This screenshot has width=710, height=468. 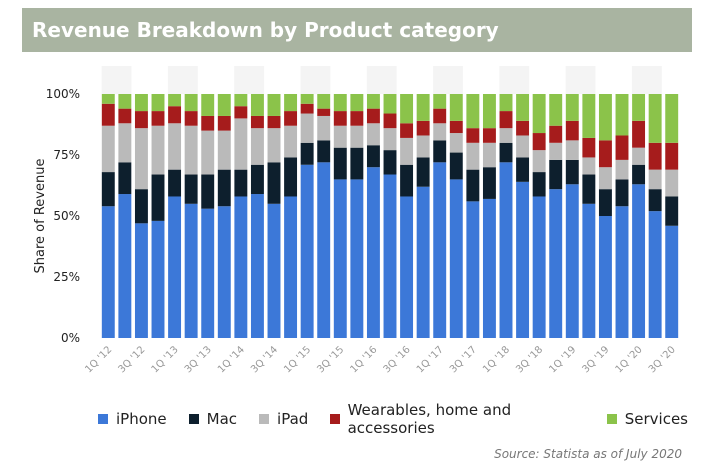 What do you see at coordinates (132, 359) in the screenshot?
I see `x-tick-label: 3Q '12` at bounding box center [132, 359].